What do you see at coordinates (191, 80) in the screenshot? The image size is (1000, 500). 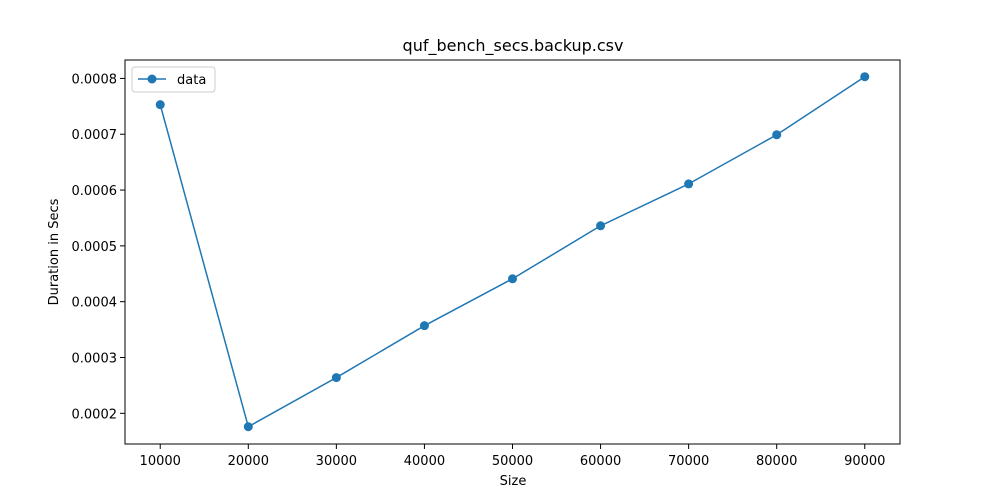 I see `legend-label: data` at bounding box center [191, 80].